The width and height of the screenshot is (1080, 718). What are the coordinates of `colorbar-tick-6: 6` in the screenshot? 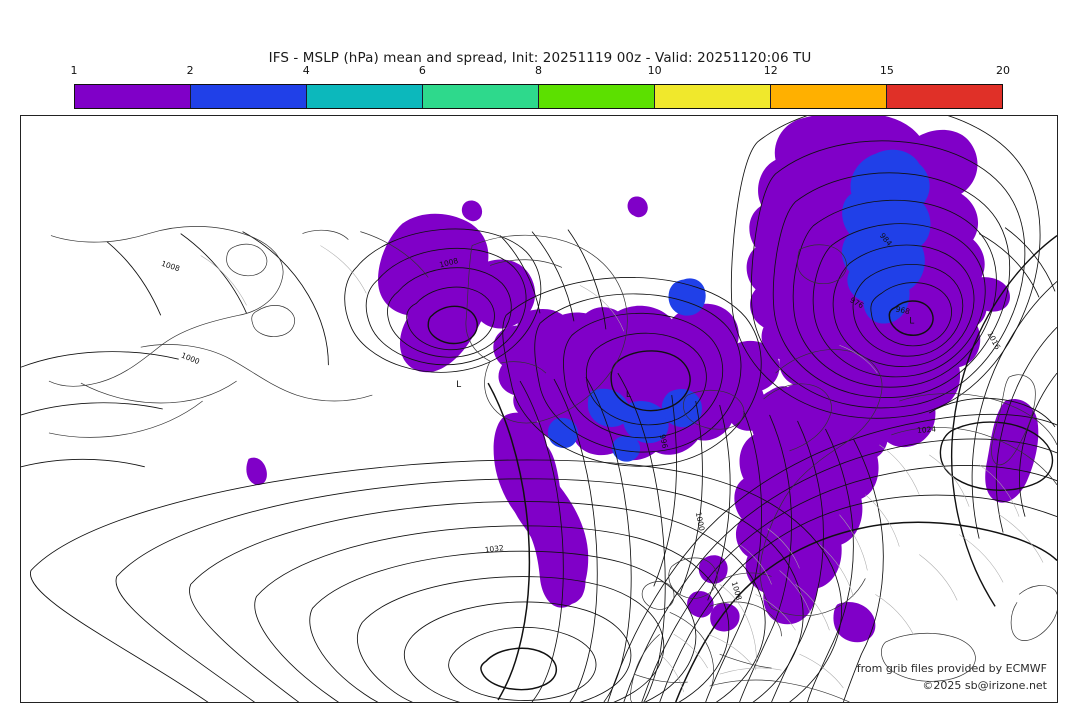 It's located at (422, 70).